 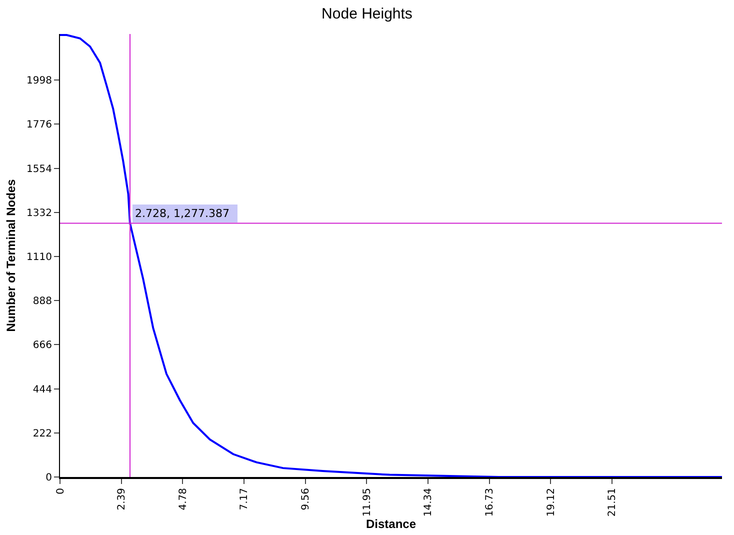 I want to click on x-tick-label: 16.73, so click(x=490, y=502).